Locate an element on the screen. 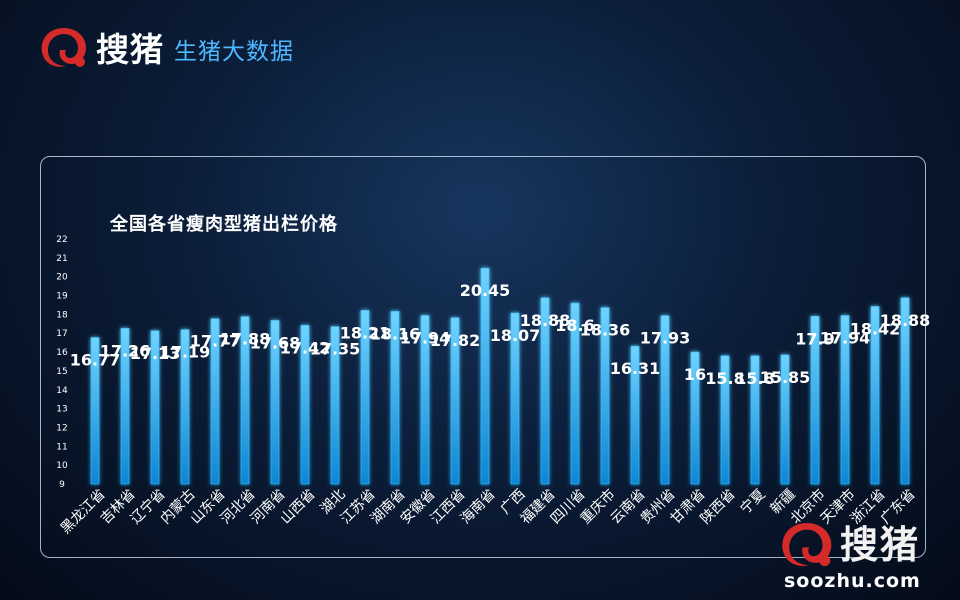  watermark-url: soozhu.com is located at coordinates (852, 581).